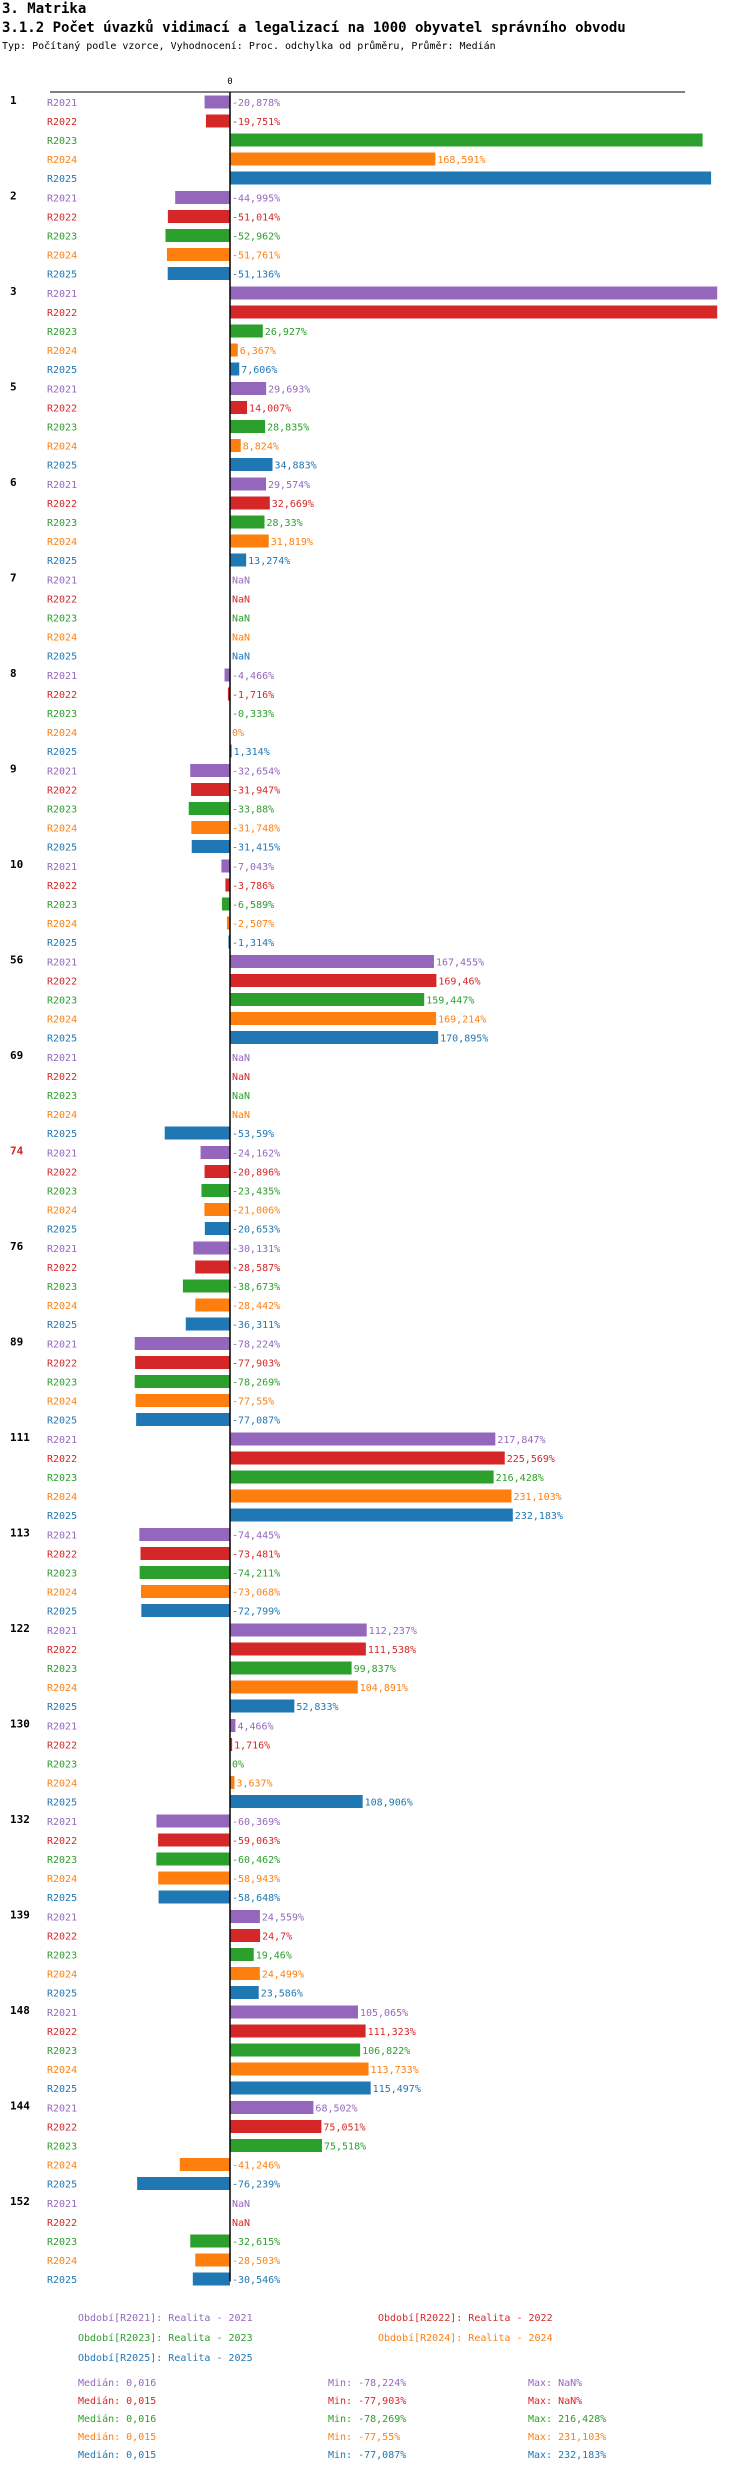  What do you see at coordinates (256, 1879) in the screenshot?
I see `data-label: -58,943%` at bounding box center [256, 1879].